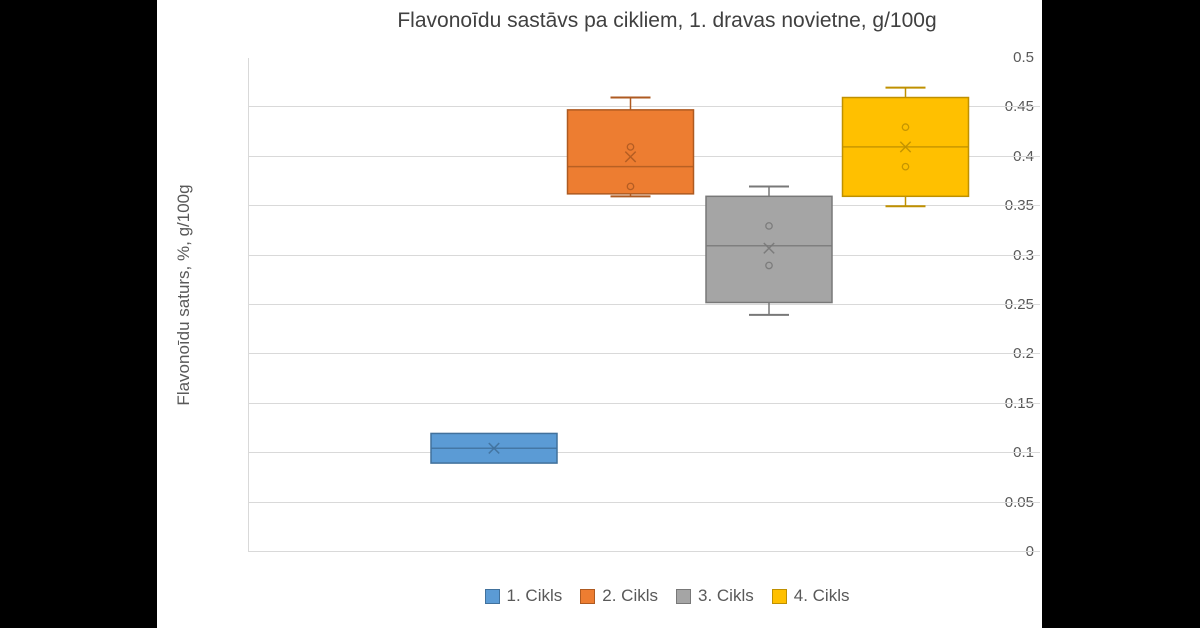 The width and height of the screenshot is (1200, 628). Describe the element at coordinates (630, 157) in the screenshot. I see `mean-marker-2-cikls` at that location.